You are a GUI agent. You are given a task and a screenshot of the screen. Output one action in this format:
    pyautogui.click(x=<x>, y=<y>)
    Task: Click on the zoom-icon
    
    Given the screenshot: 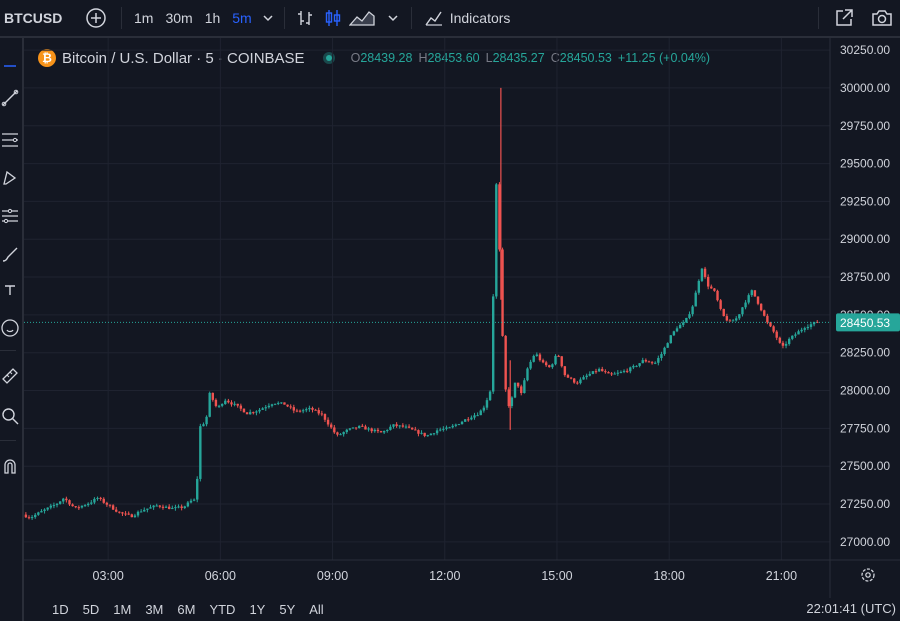 What is the action you would take?
    pyautogui.click(x=10, y=416)
    